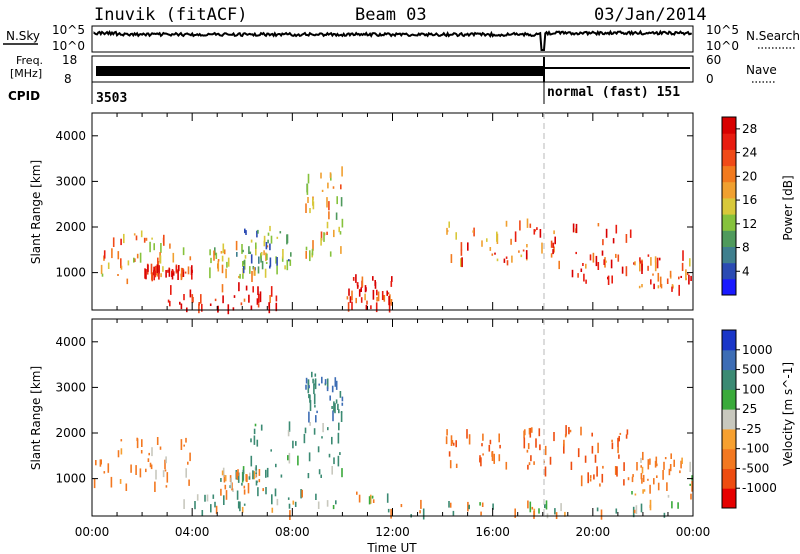 Image resolution: width=800 pixels, height=554 pixels. I want to click on power-ytick-label: 2000, so click(70, 227).